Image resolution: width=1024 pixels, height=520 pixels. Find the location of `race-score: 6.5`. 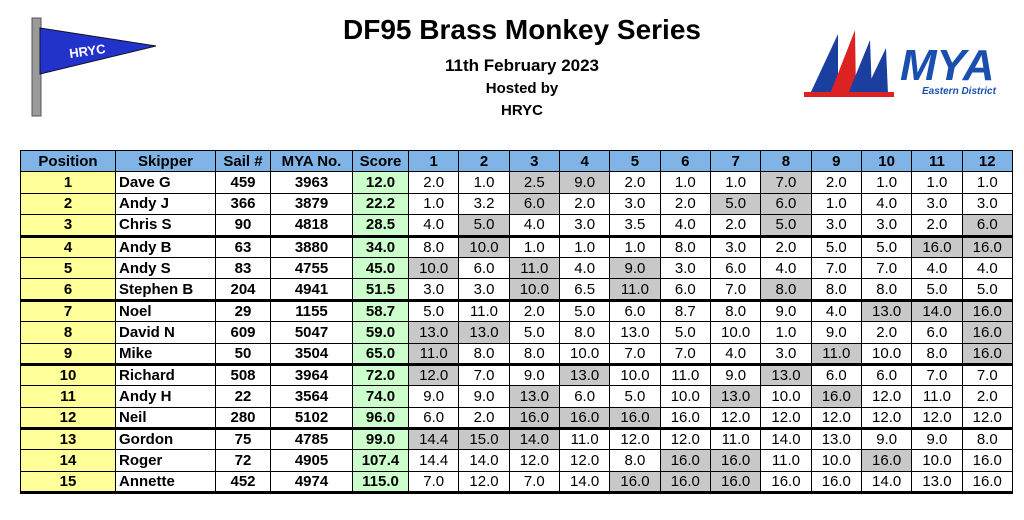

race-score: 6.5 is located at coordinates (584, 290).